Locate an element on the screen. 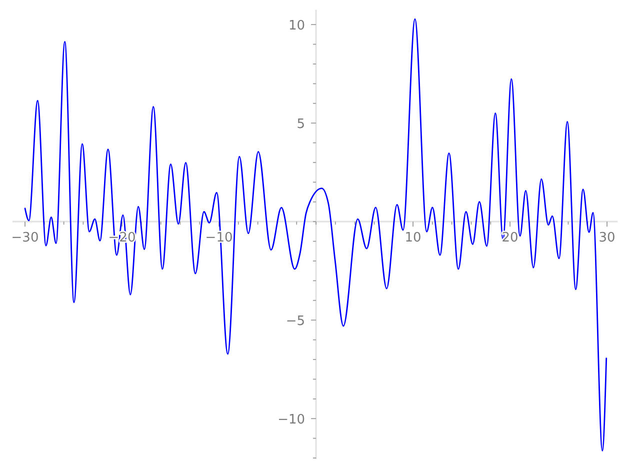 This screenshot has height=470, width=627. x-tick-label: −30 is located at coordinates (25, 238).